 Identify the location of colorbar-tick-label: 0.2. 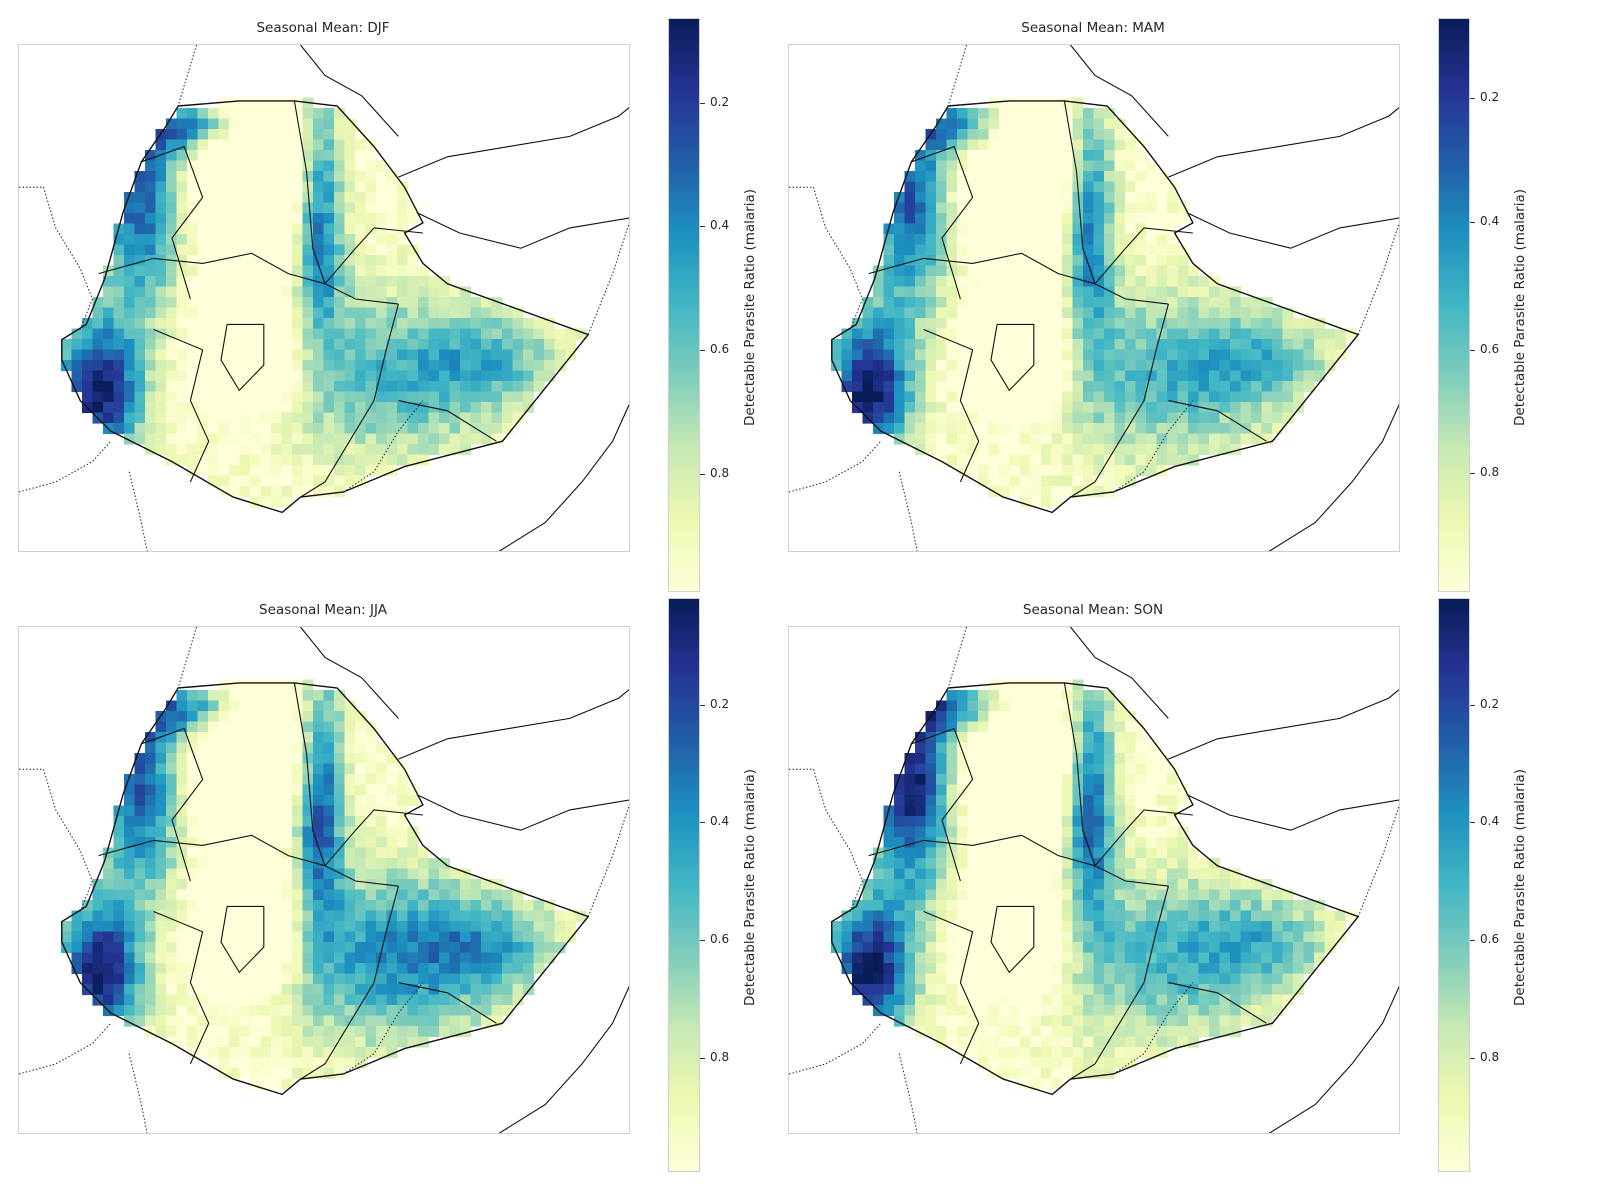
(720, 102).